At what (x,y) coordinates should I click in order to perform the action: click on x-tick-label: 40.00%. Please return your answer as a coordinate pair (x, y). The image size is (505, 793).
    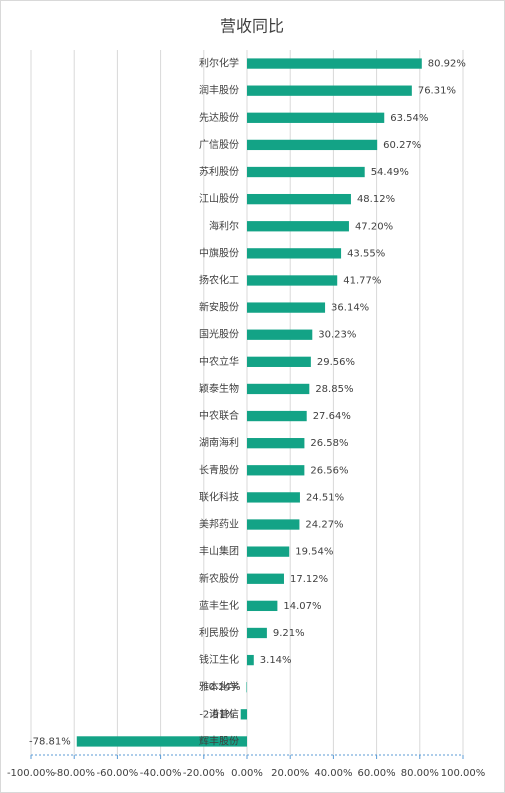
    Looking at the image, I should click on (333, 773).